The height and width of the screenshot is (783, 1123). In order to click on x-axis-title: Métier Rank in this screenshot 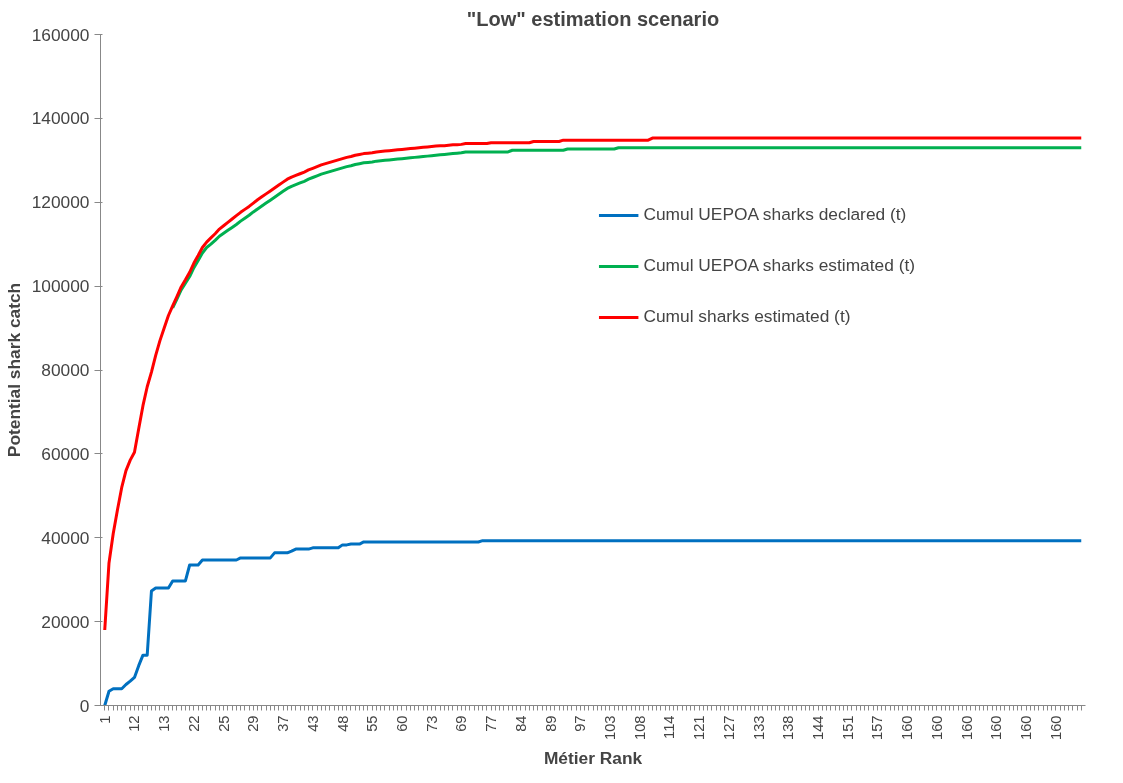, I will do `click(593, 757)`.